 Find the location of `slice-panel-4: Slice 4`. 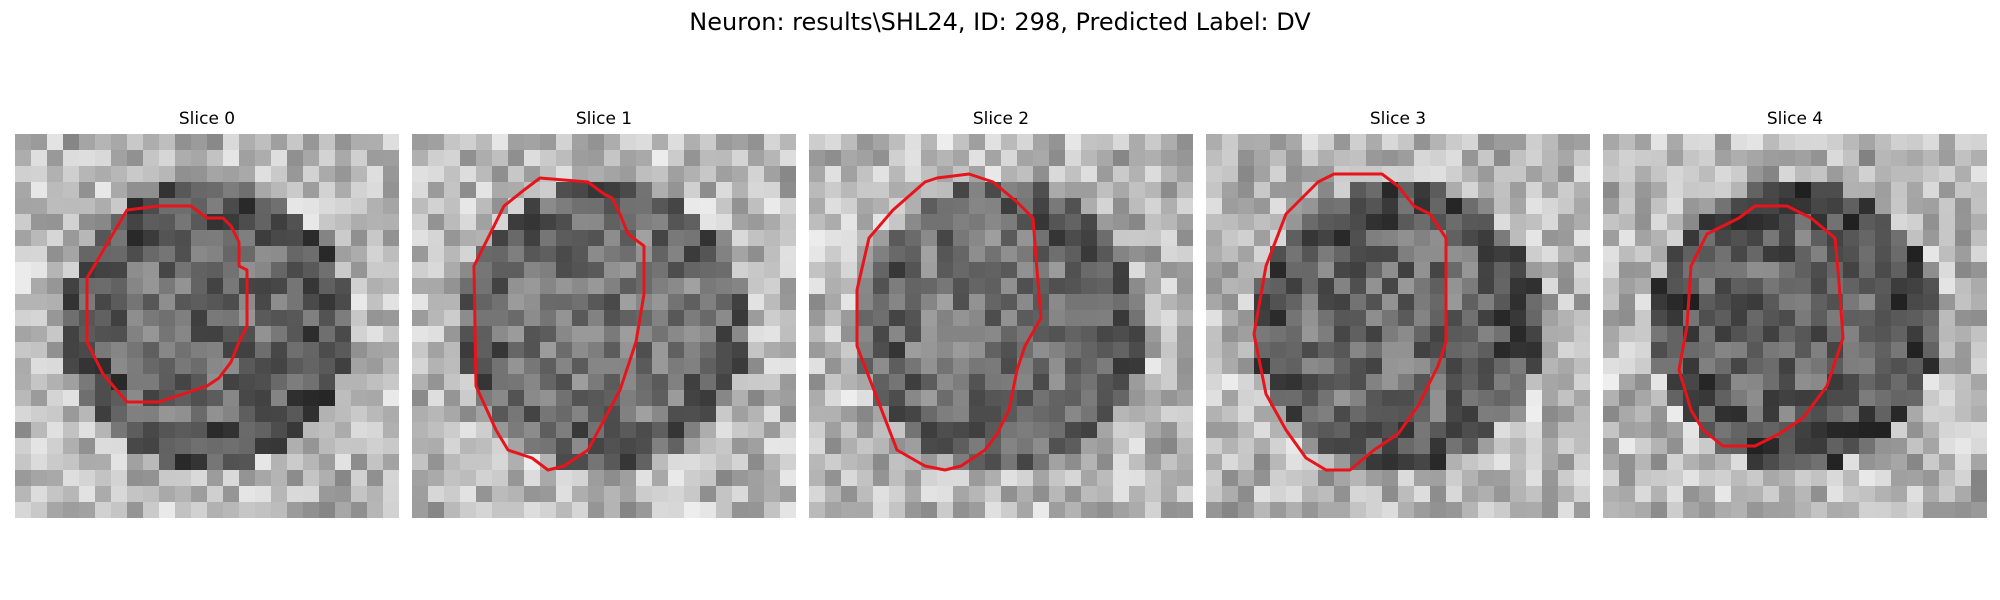

slice-panel-4: Slice 4 is located at coordinates (1795, 313).